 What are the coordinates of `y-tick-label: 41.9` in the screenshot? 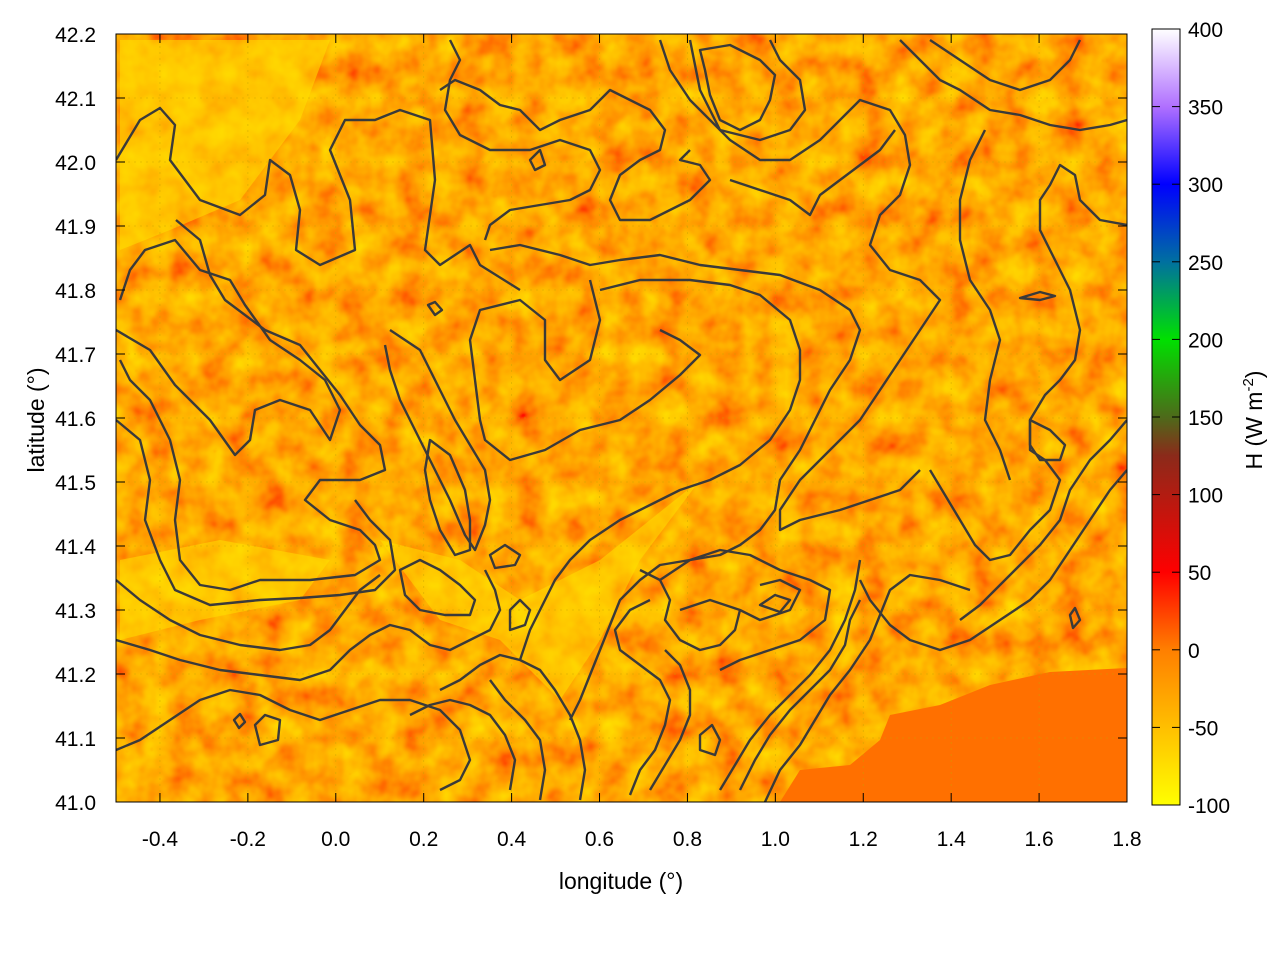 It's located at (75, 227).